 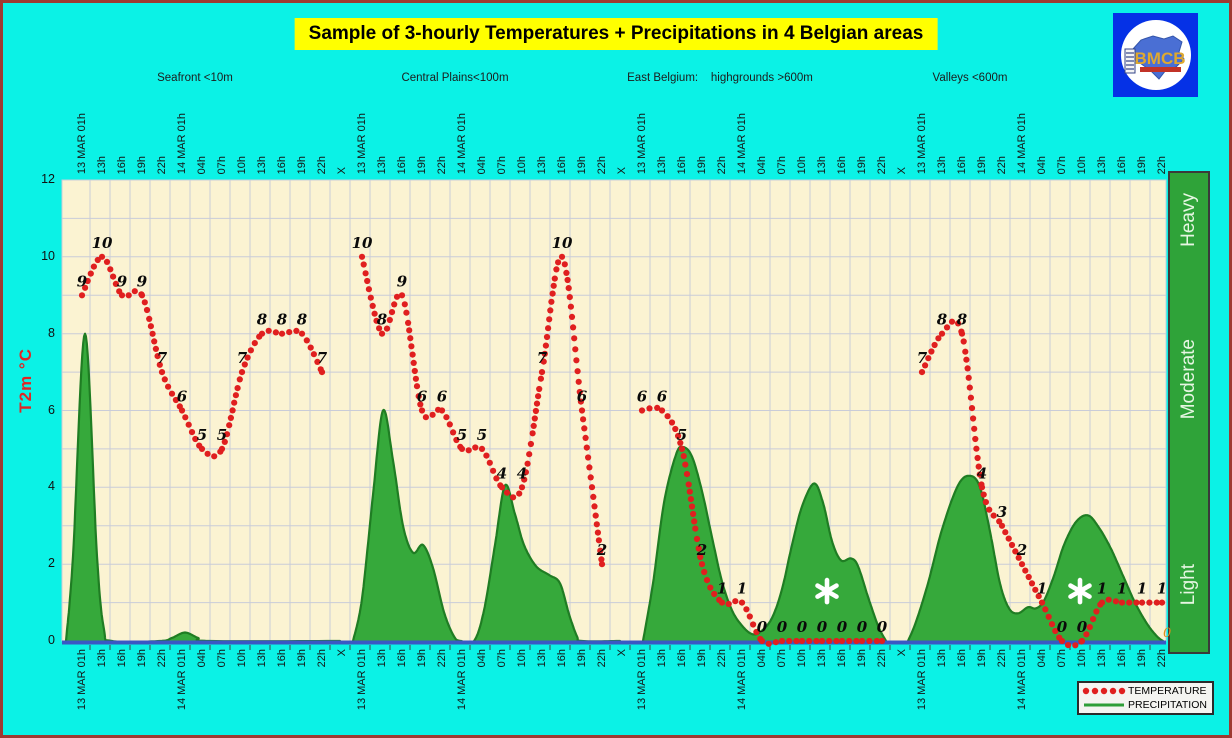 I want to click on temperature-value-label: 4, so click(x=522, y=473).